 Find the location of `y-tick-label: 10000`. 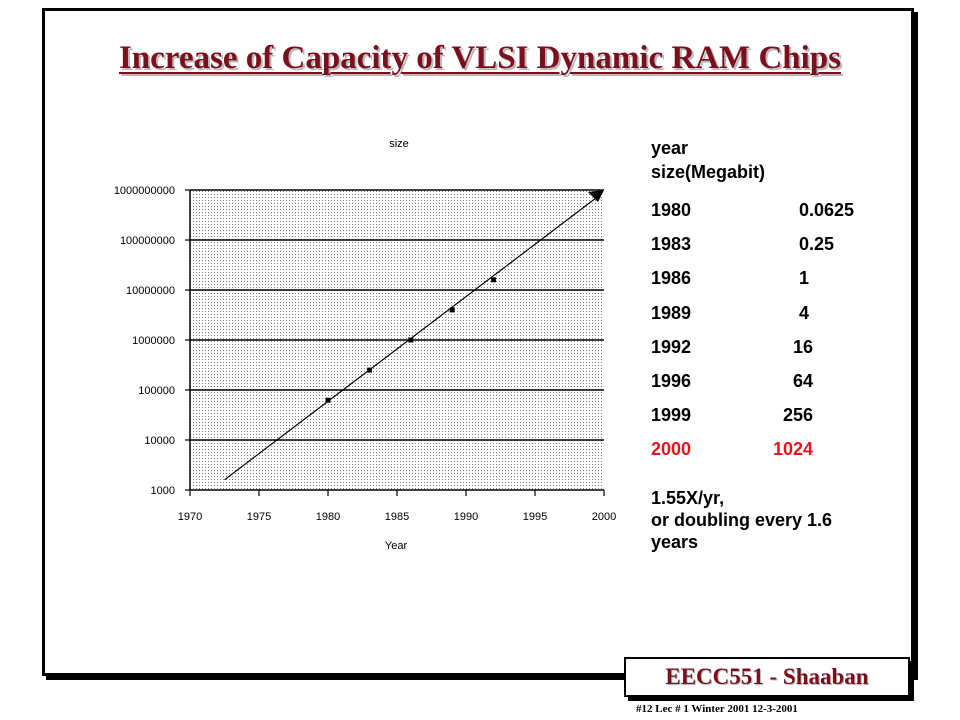

y-tick-label: 10000 is located at coordinates (159, 441).